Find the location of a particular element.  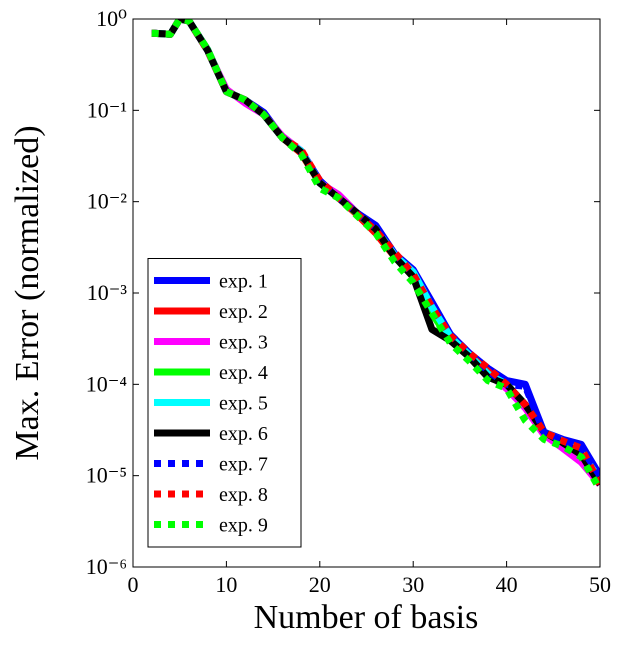

x-tick-label: 20 is located at coordinates (320, 584).